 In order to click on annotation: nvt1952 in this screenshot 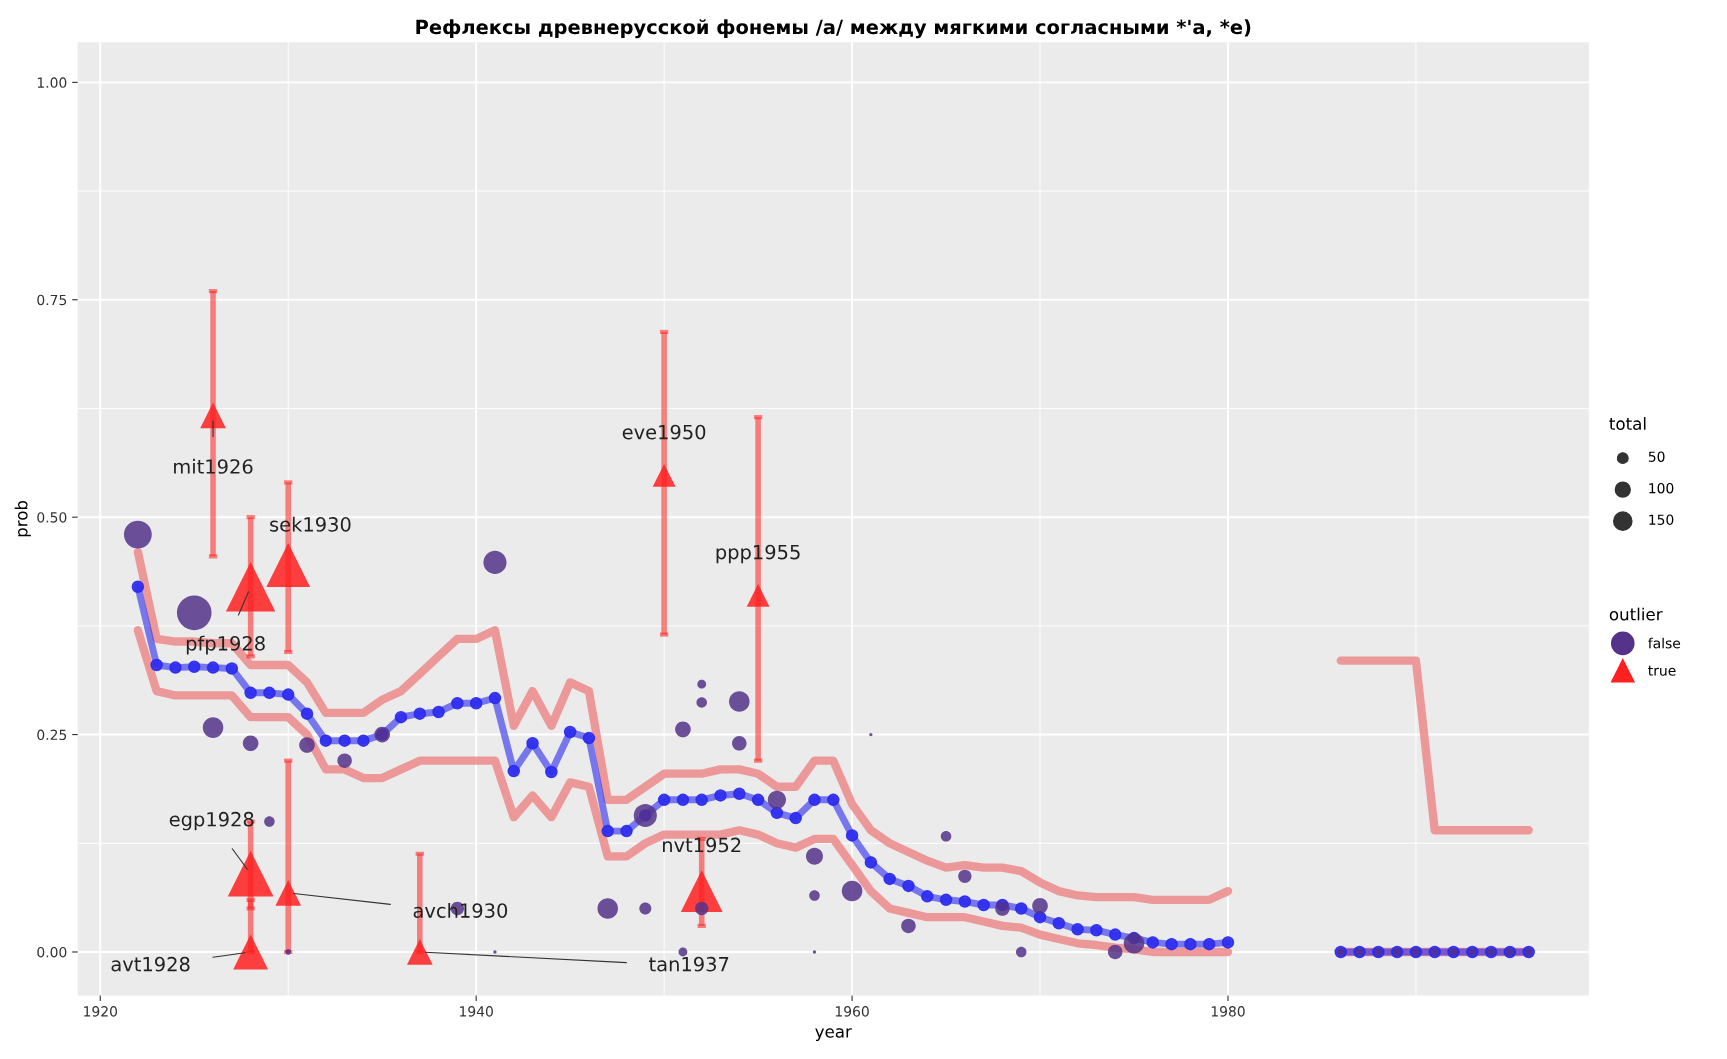, I will do `click(702, 845)`.